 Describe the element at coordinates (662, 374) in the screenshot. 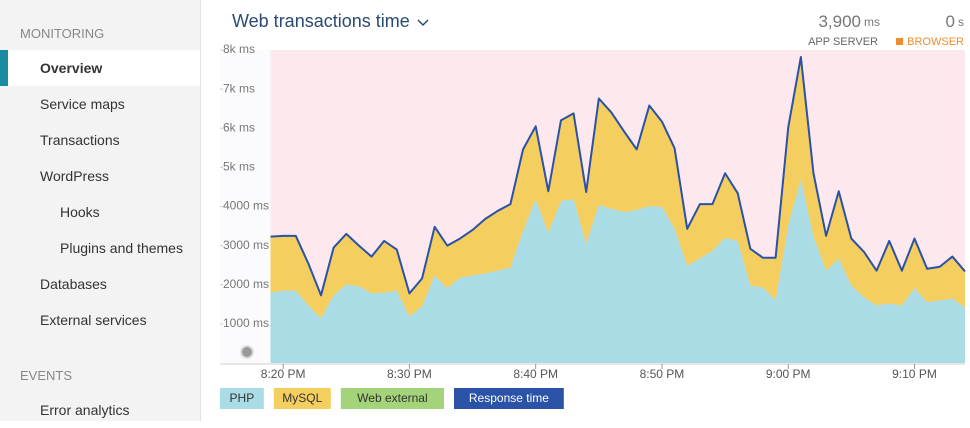

I see `x-tick-label: 8:50 PM` at that location.